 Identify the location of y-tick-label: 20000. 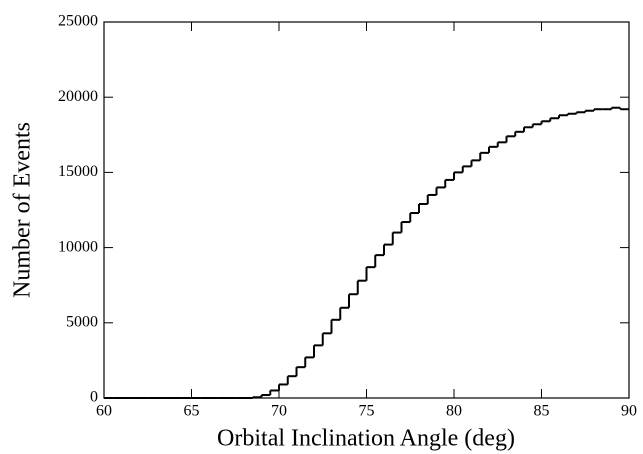
(78, 96).